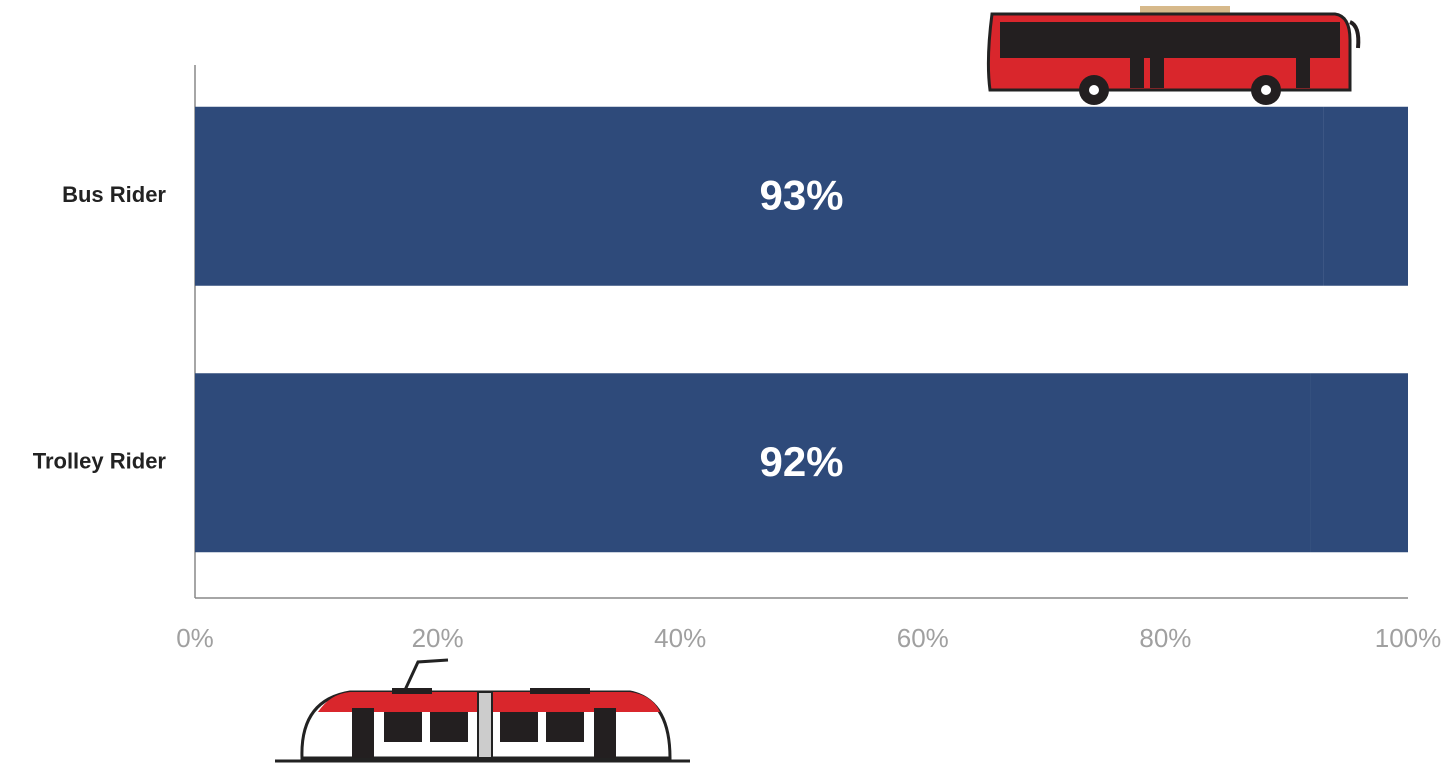 The image size is (1456, 764). What do you see at coordinates (1173, 55) in the screenshot?
I see `bus-icon` at bounding box center [1173, 55].